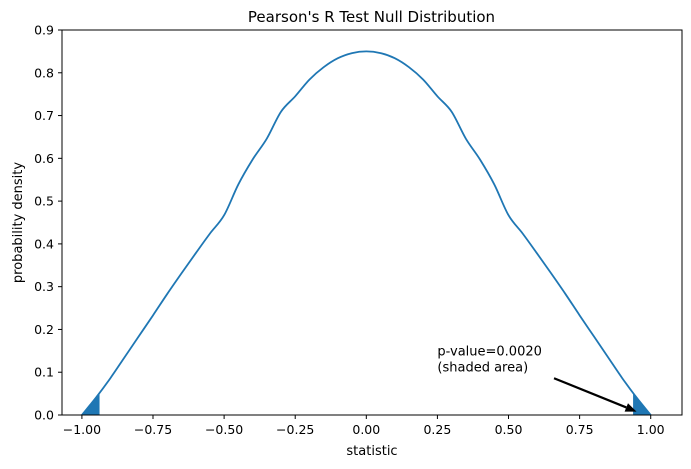 The height and width of the screenshot is (469, 691). What do you see at coordinates (651, 429) in the screenshot?
I see `x-tick-label: 1.00` at bounding box center [651, 429].